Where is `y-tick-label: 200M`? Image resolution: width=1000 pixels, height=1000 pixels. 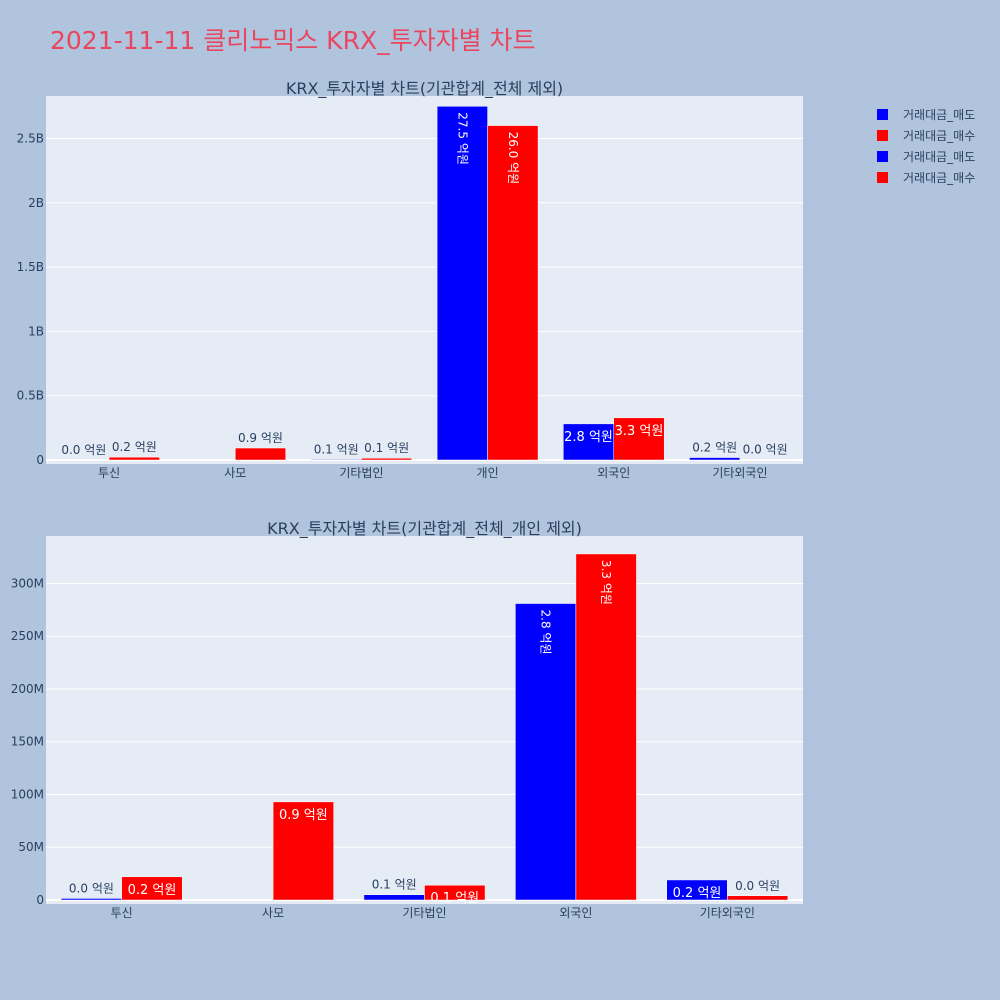 y-tick-label: 200M is located at coordinates (27, 689).